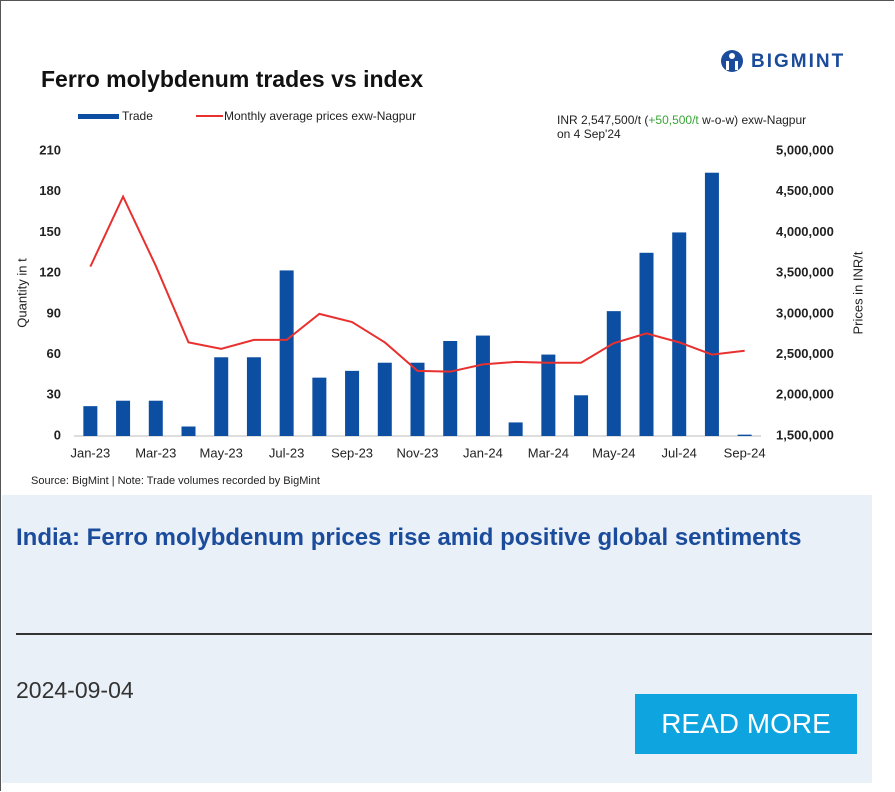  I want to click on x-tick-label: Nov-23, so click(418, 452).